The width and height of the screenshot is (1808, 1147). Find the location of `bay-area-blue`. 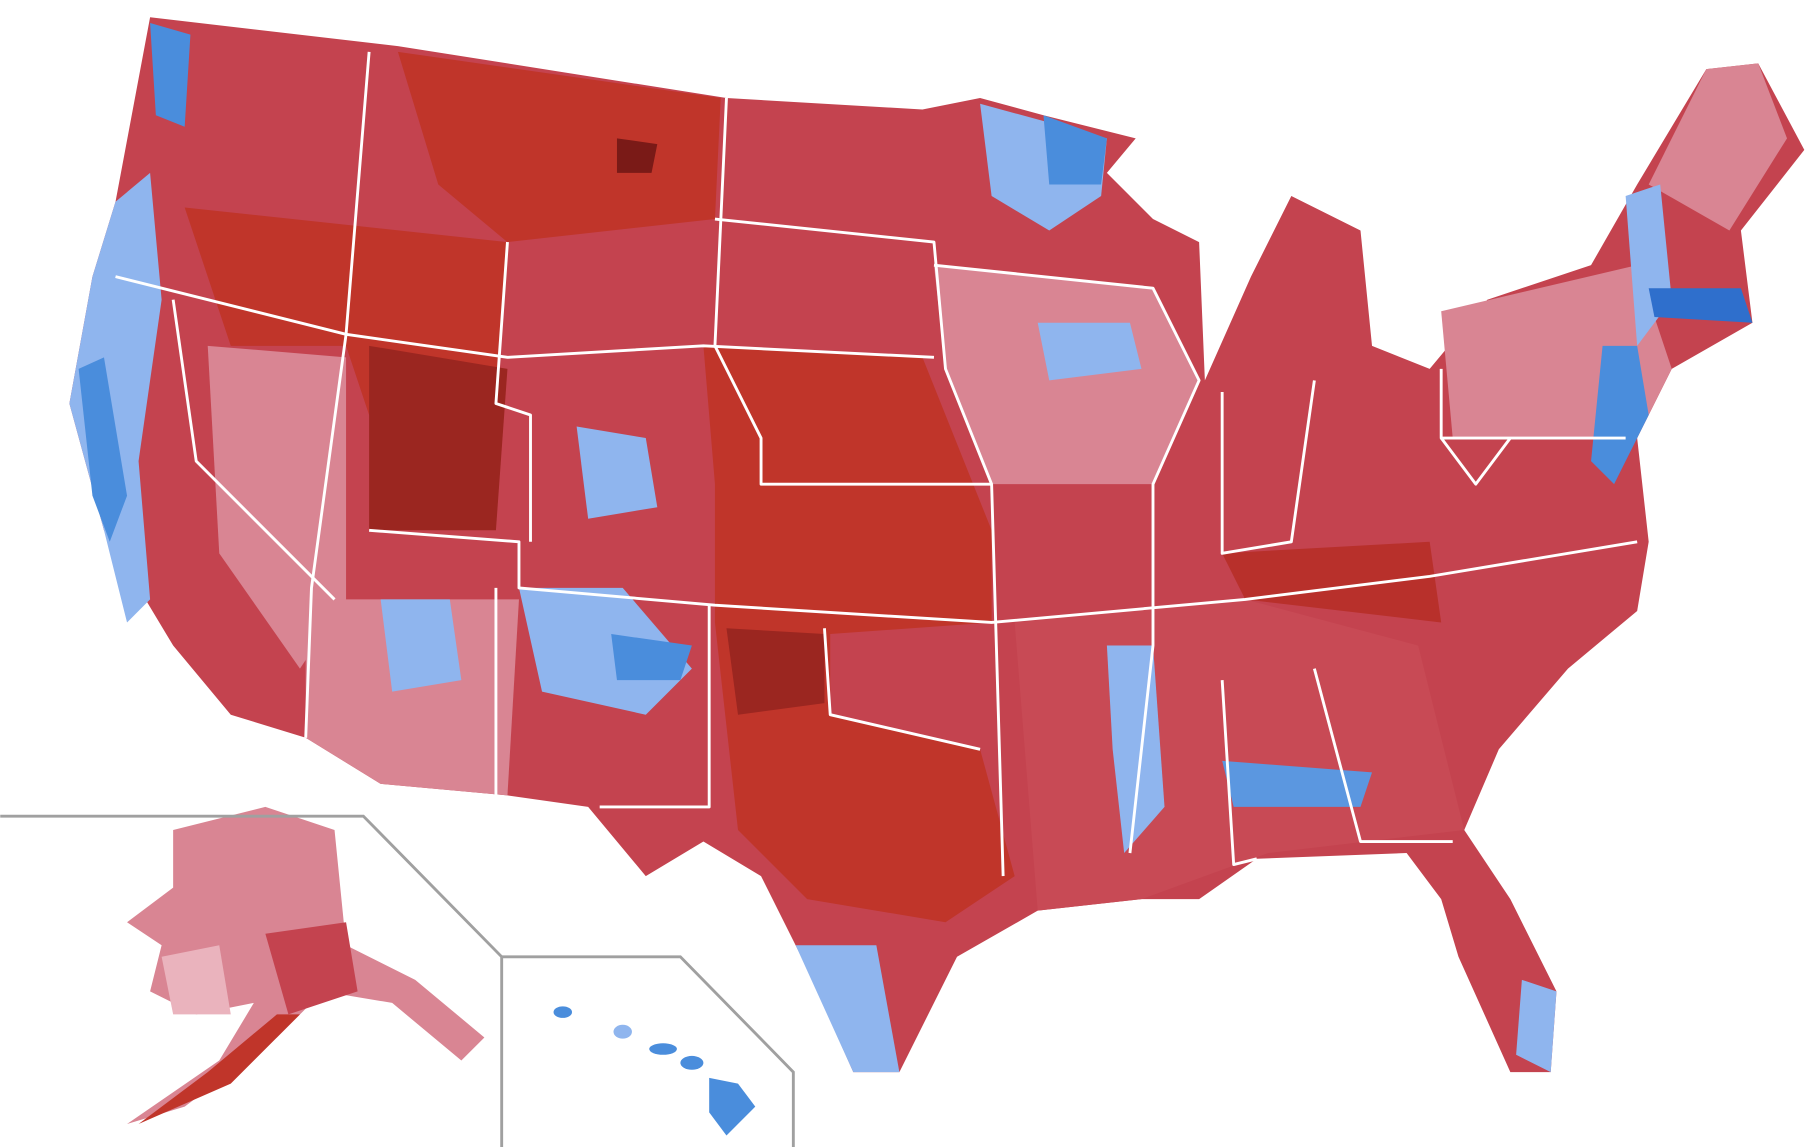

bay-area-blue is located at coordinates (103, 449).